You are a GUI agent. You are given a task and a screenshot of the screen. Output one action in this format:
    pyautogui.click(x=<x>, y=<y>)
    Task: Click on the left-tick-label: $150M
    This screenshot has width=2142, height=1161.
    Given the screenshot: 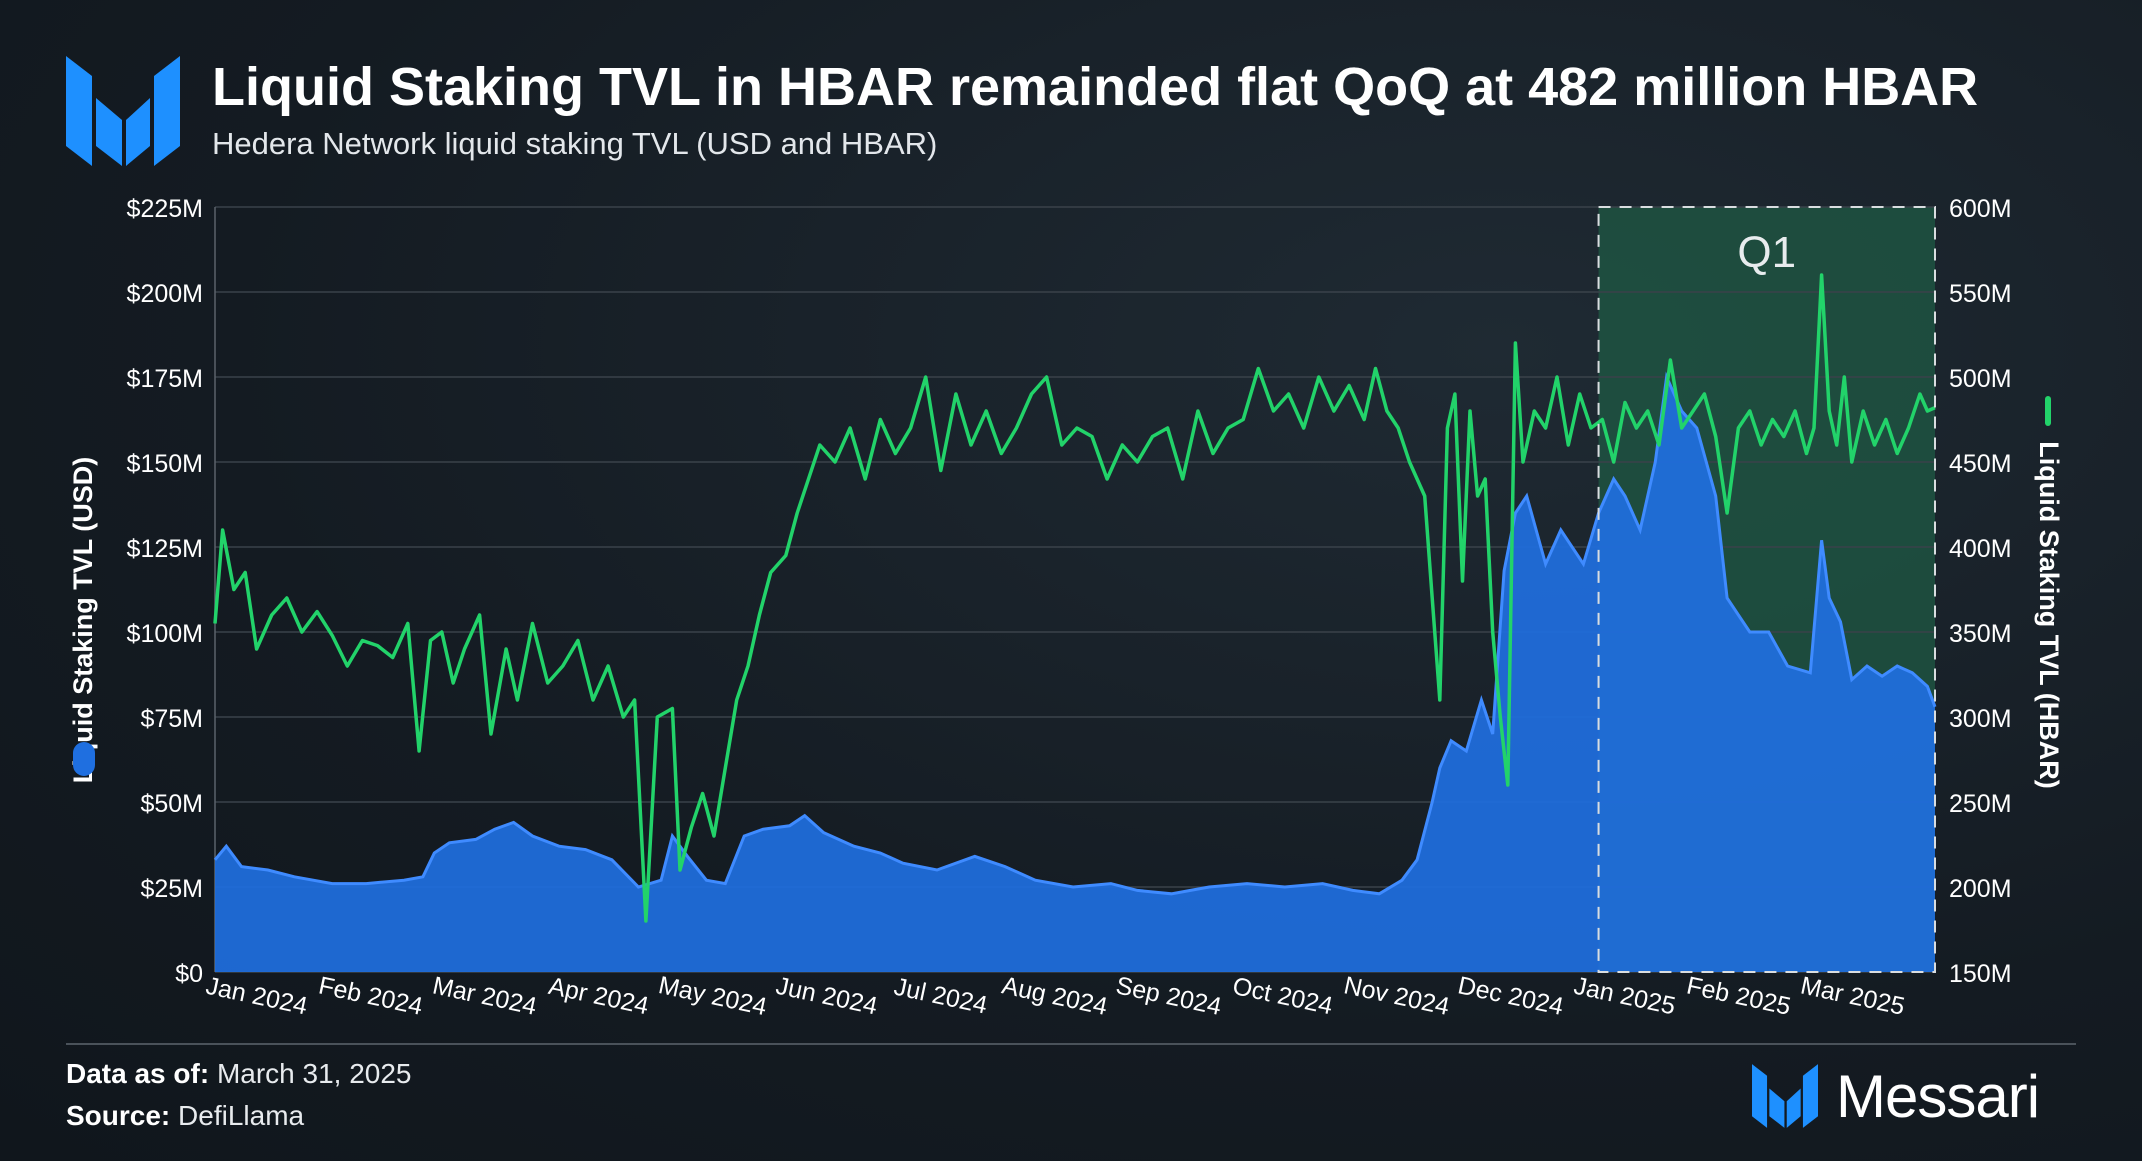 What is the action you would take?
    pyautogui.click(x=165, y=464)
    